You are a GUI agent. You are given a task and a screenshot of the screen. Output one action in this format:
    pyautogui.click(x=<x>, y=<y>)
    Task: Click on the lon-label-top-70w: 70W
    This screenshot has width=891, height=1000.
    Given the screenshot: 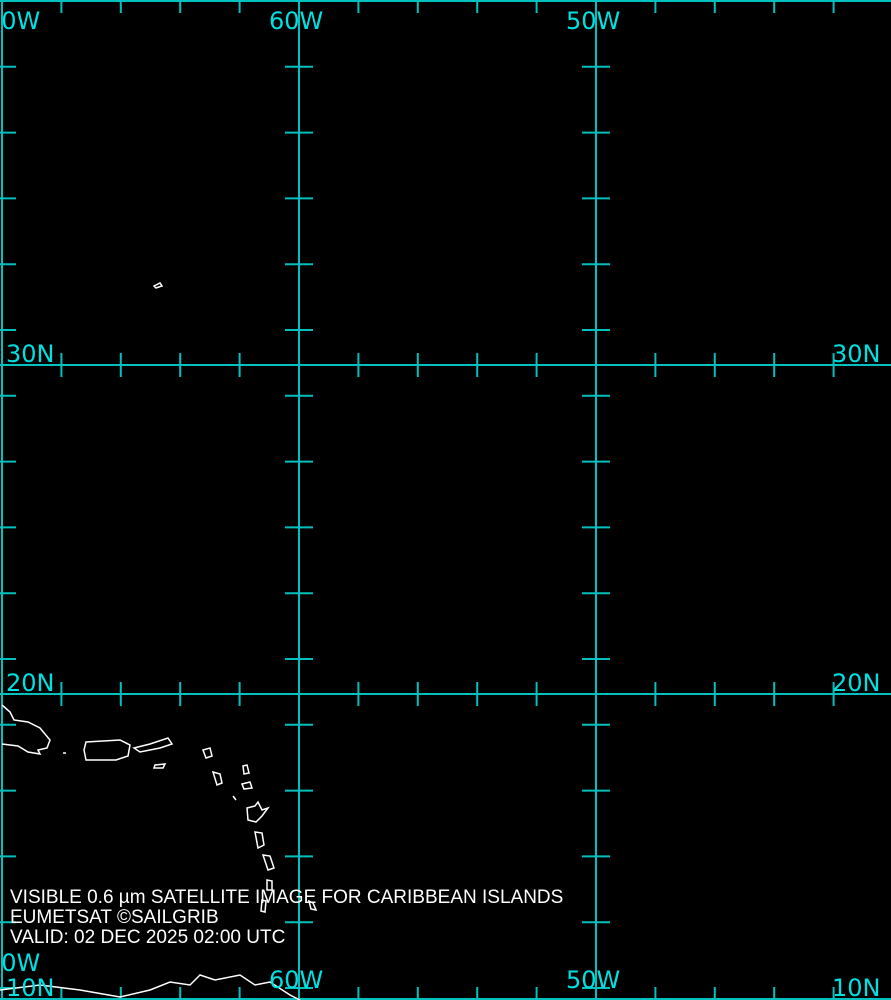 What is the action you would take?
    pyautogui.click(x=20, y=21)
    